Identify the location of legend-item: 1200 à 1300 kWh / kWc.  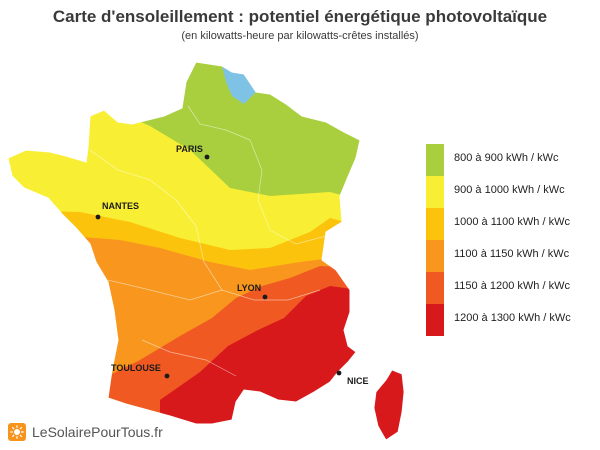
(513, 320).